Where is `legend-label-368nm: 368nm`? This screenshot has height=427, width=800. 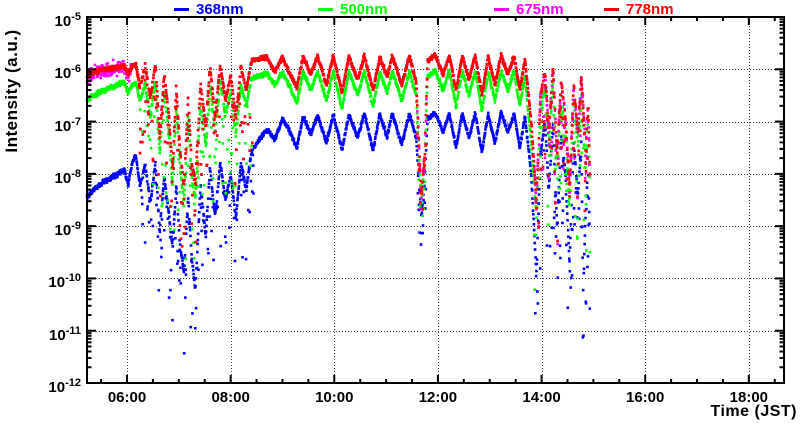
legend-label-368nm: 368nm is located at coordinates (220, 9).